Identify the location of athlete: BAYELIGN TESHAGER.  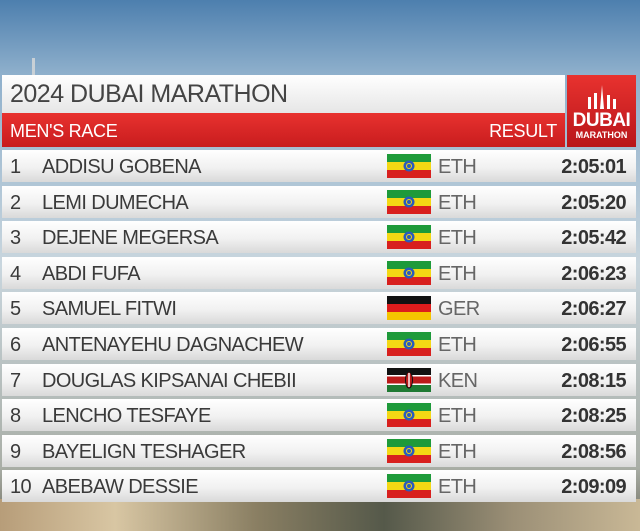
(144, 451).